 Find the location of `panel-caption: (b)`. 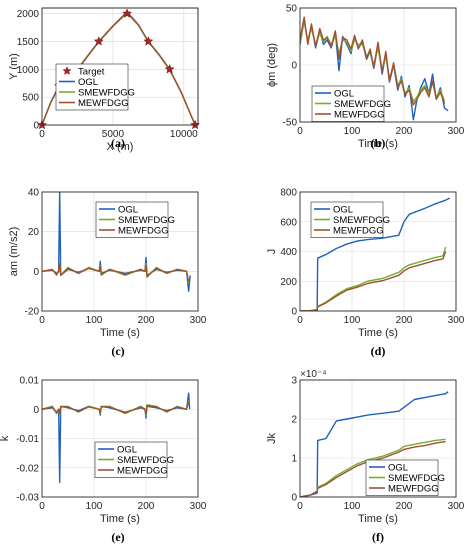

panel-caption: (b) is located at coordinates (378, 143).